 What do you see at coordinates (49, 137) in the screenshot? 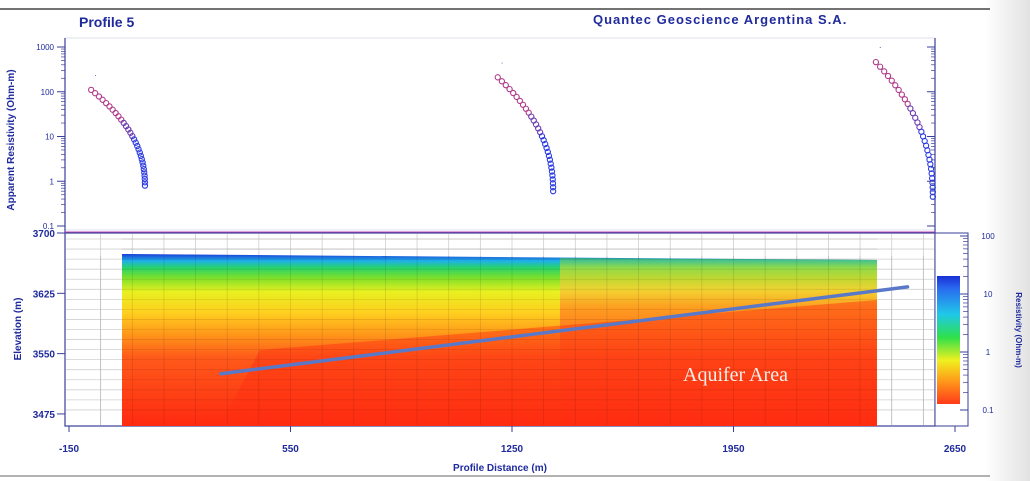
I see `top-y-tick-label: 10` at bounding box center [49, 137].